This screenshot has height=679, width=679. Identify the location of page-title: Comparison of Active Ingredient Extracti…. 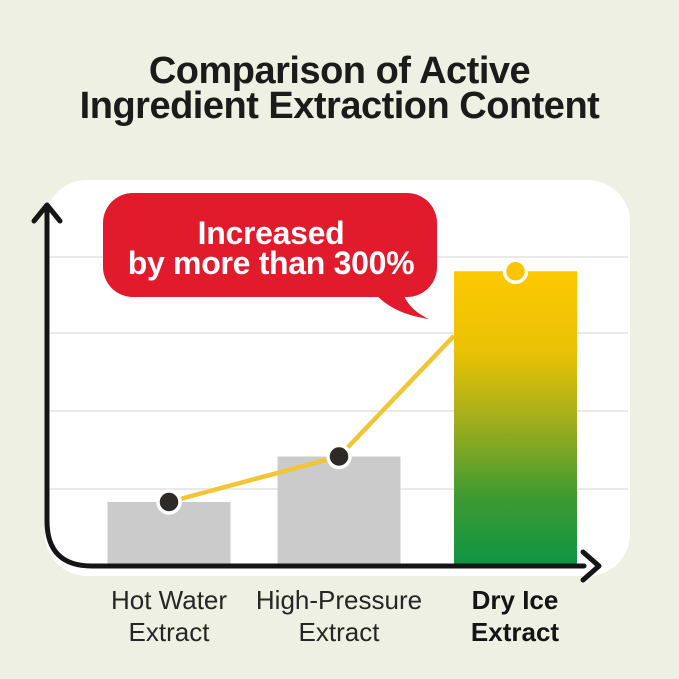
(339, 88).